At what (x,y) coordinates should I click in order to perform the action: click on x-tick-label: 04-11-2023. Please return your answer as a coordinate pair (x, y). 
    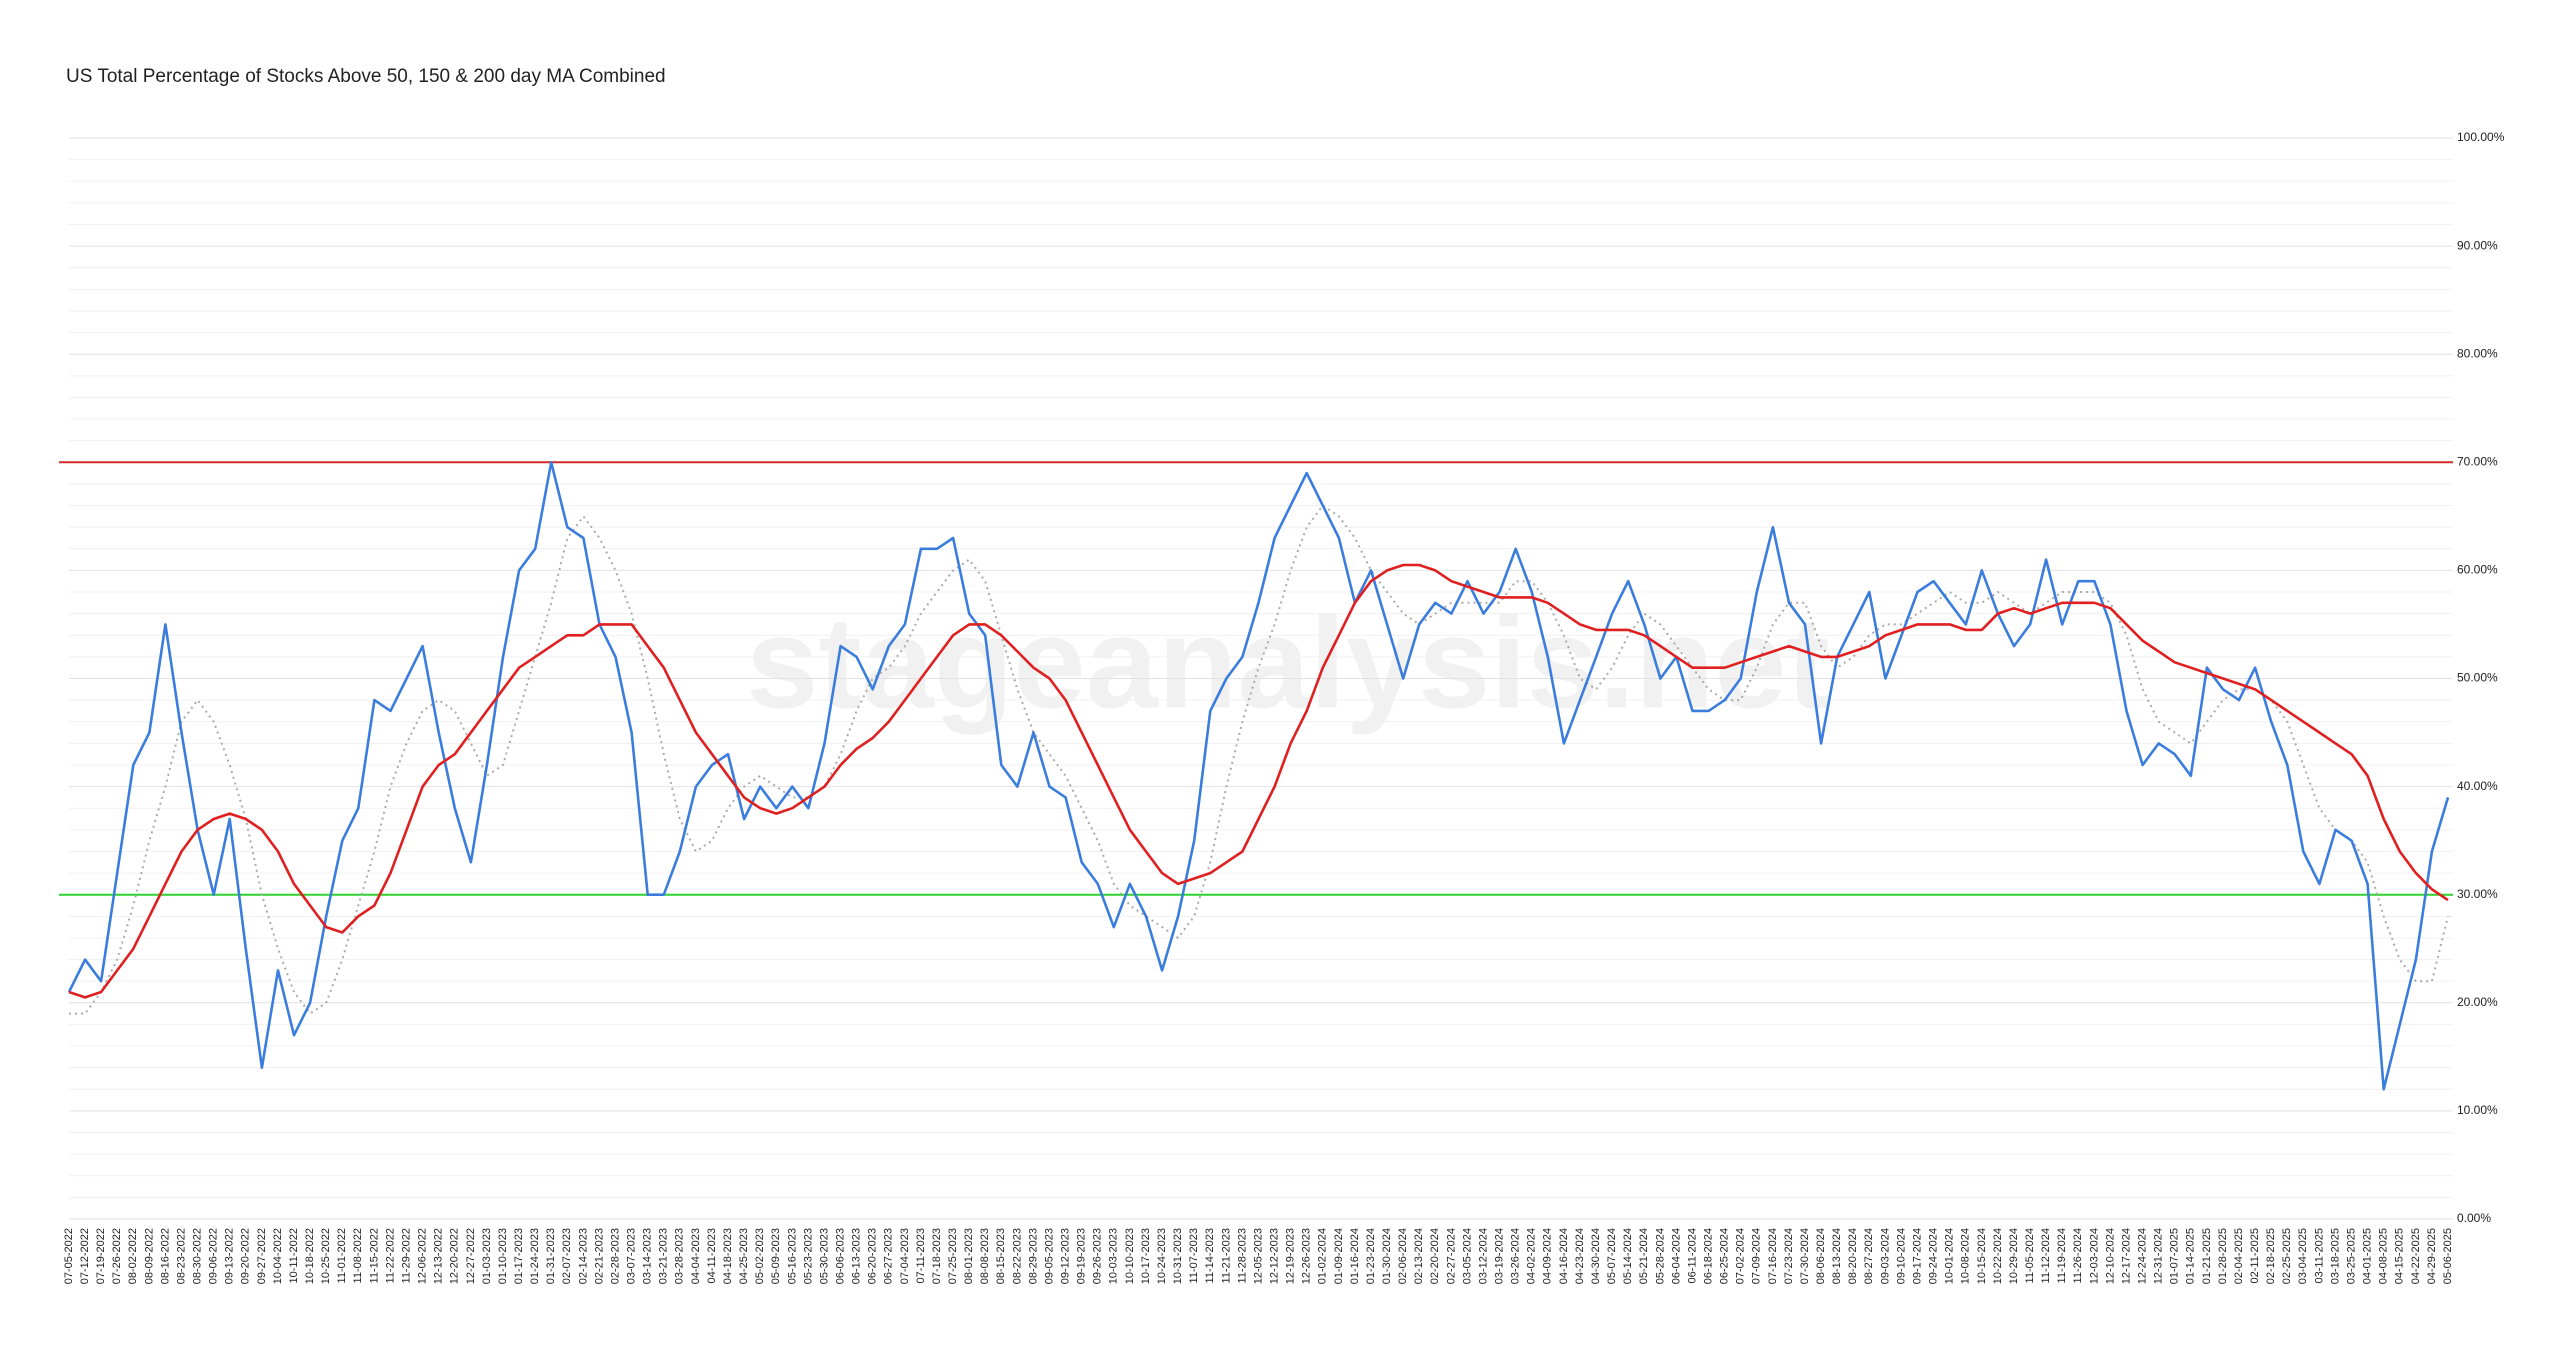
    Looking at the image, I should click on (712, 1255).